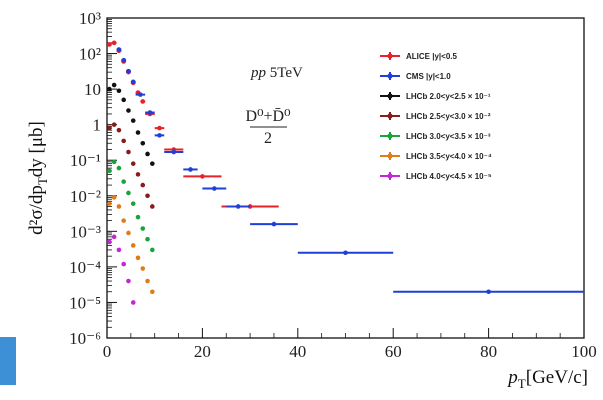 The image size is (603, 400). I want to click on x-tick-label: 20, so click(202, 351).